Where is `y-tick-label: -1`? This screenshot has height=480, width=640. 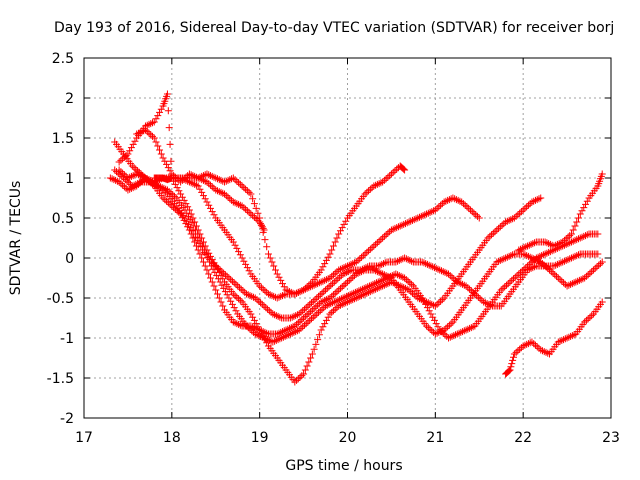 y-tick-label: -1 is located at coordinates (67, 339).